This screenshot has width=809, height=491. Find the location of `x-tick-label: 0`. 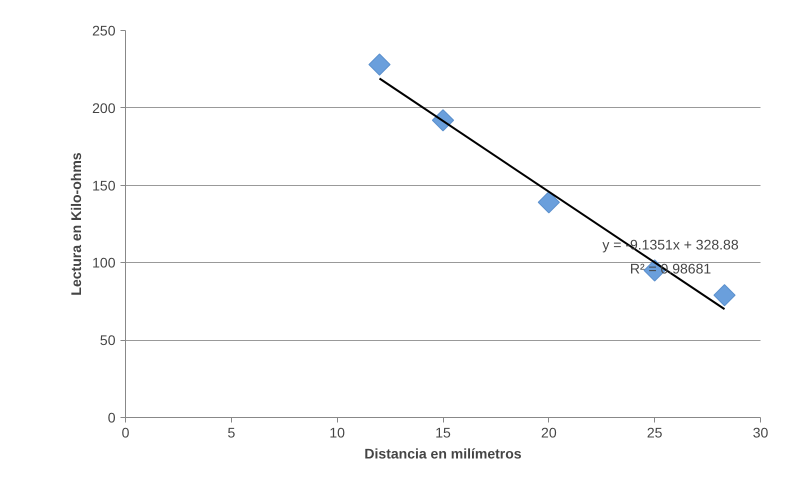

x-tick-label: 0 is located at coordinates (126, 432).